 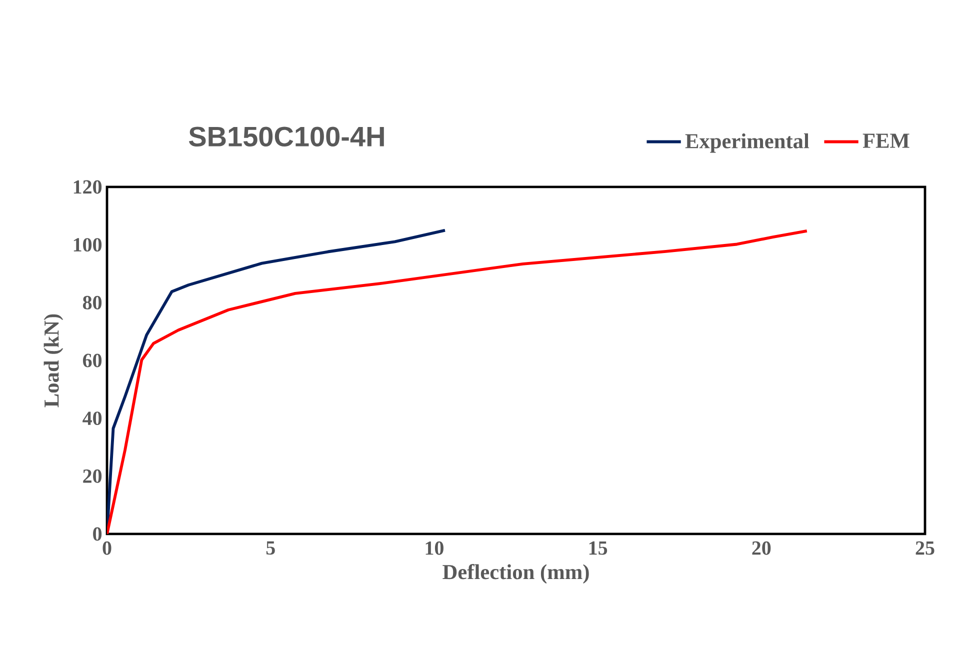 I want to click on x-tick-label: 10, so click(x=435, y=548).